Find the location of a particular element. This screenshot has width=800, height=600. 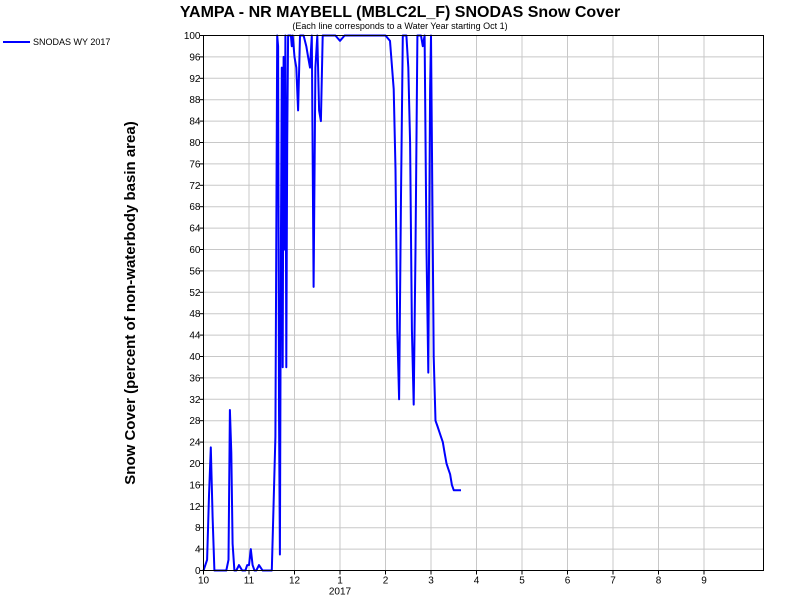

y-tick-label: 88 is located at coordinates (195, 100).